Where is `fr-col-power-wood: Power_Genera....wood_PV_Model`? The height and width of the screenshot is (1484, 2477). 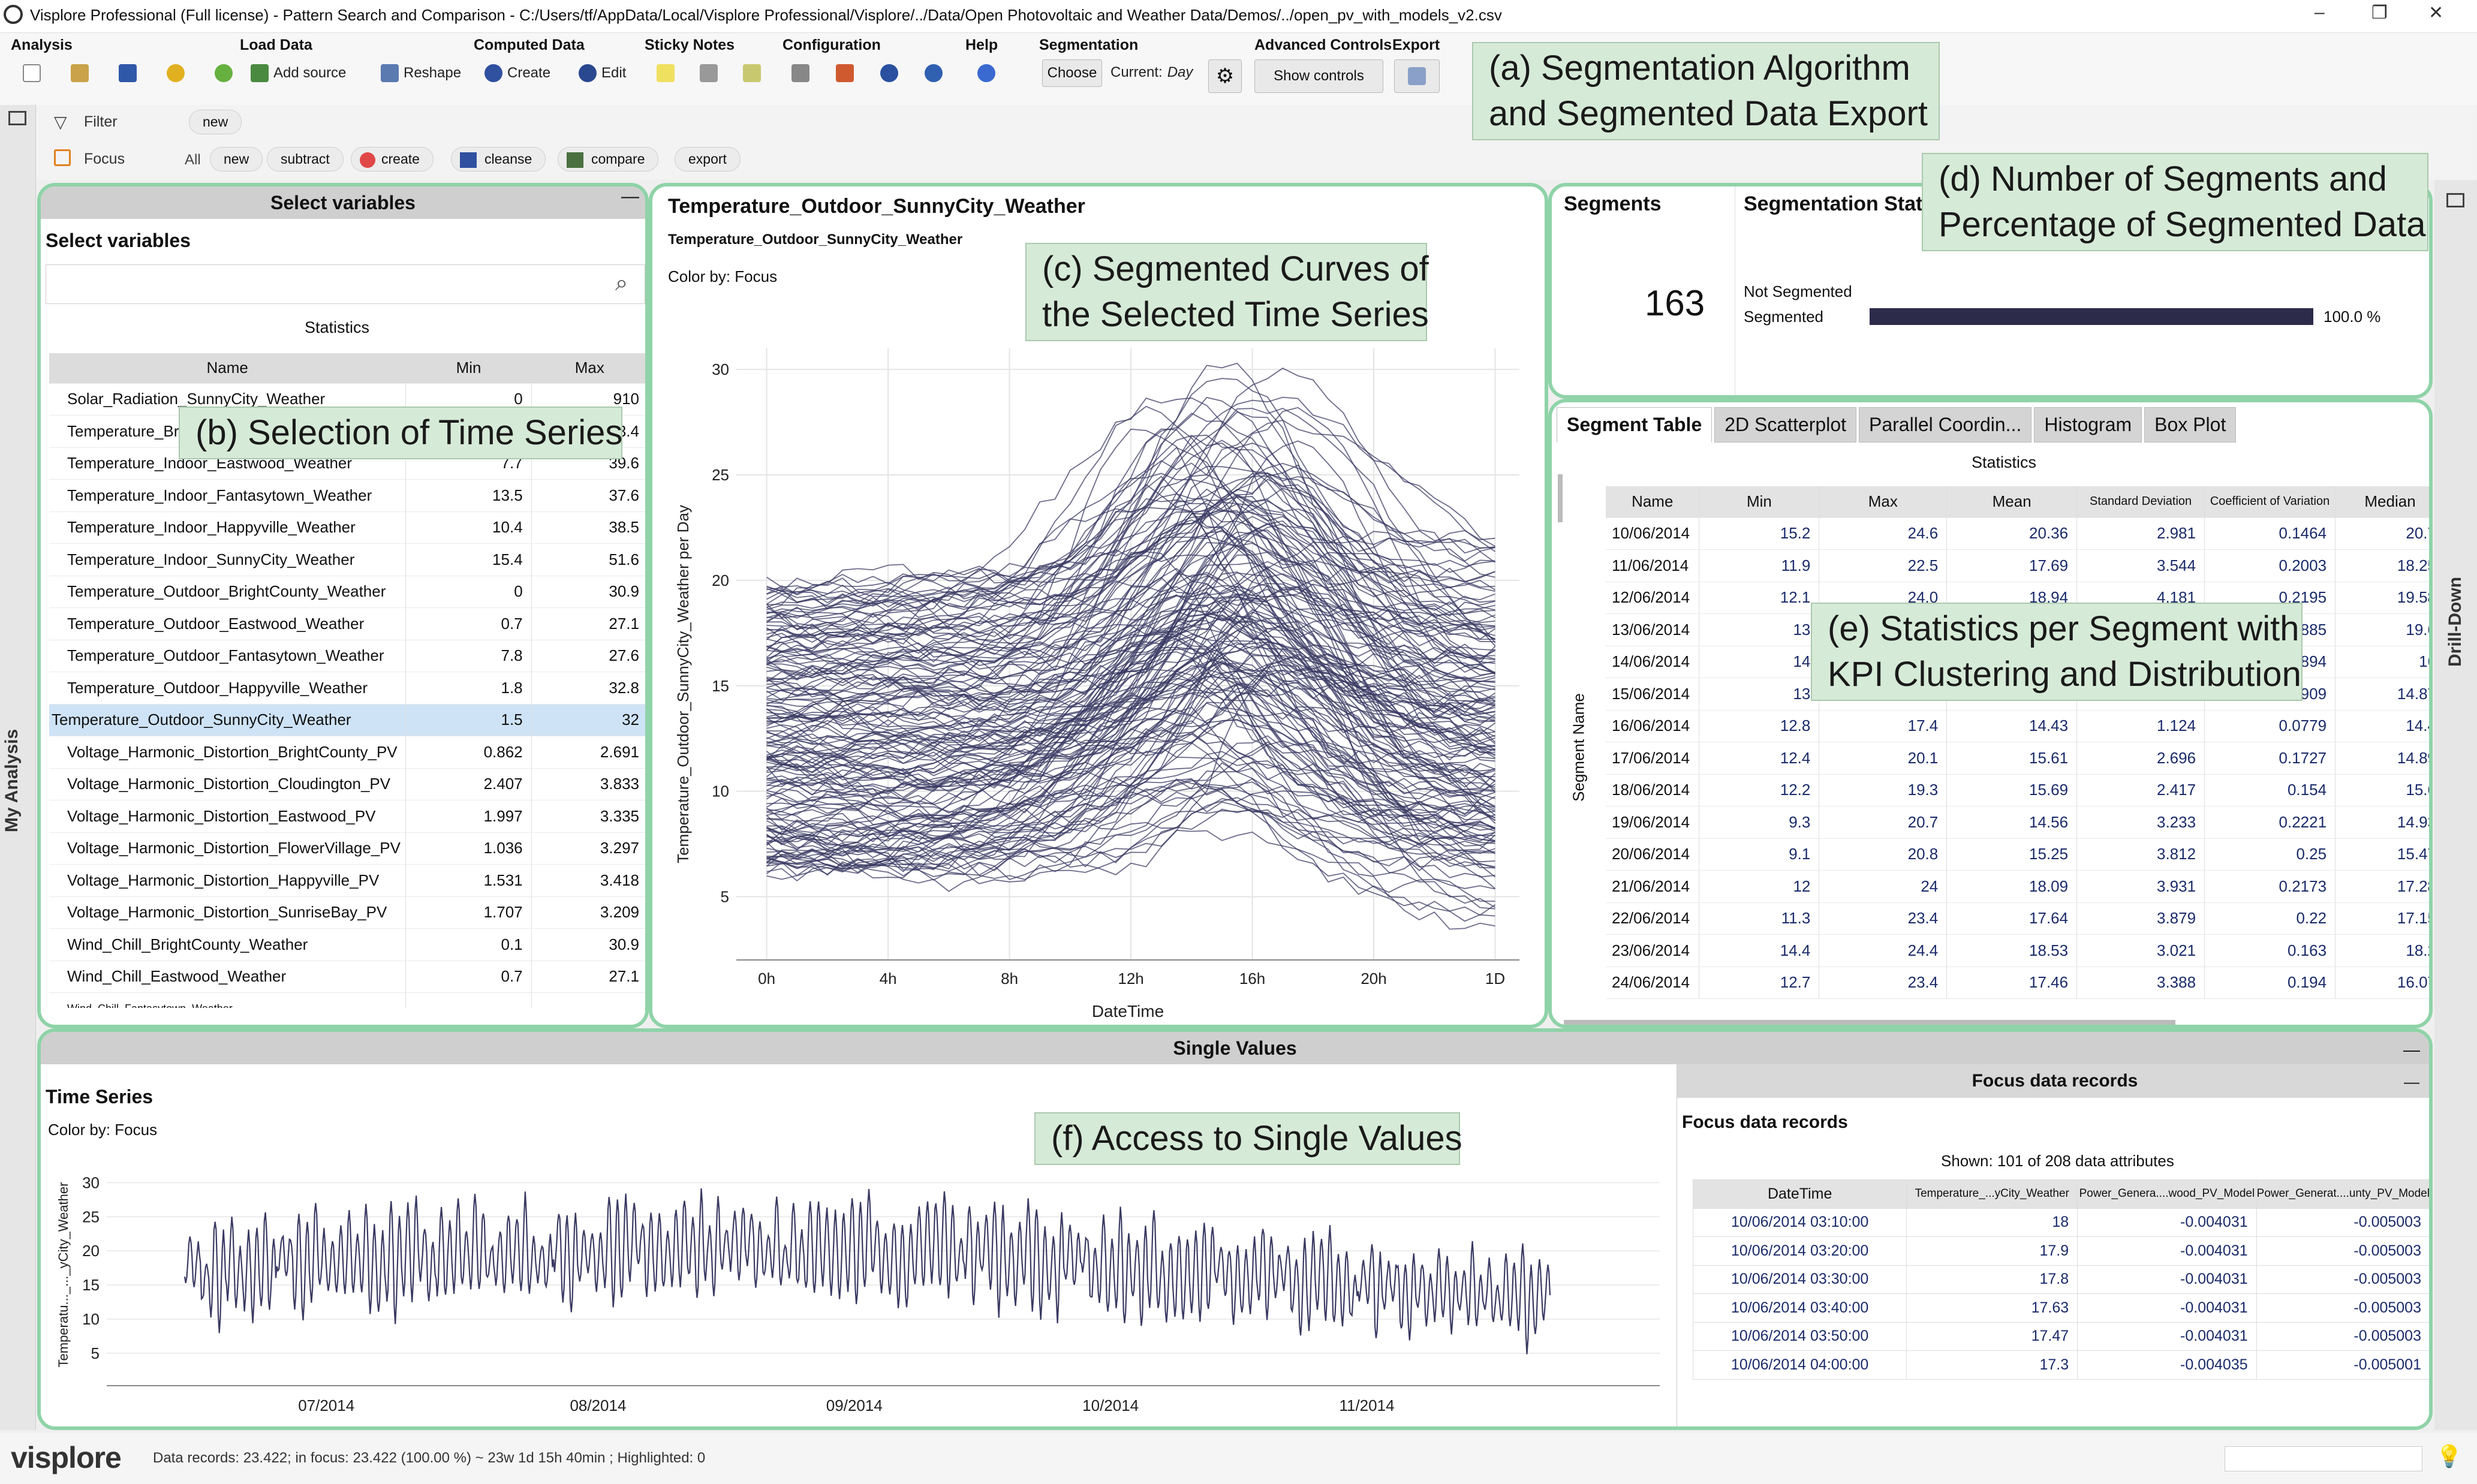
fr-col-power-wood: Power_Genera....wood_PV_Model is located at coordinates (2167, 1194).